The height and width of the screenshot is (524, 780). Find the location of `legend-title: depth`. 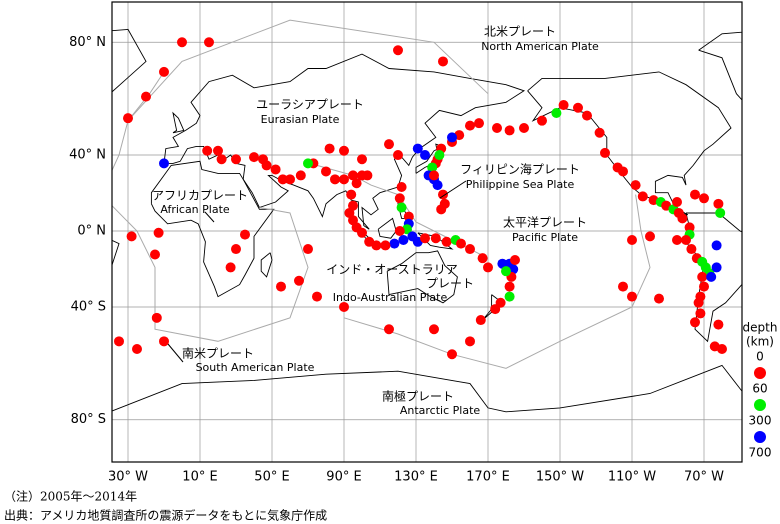

legend-title: depth is located at coordinates (760, 328).